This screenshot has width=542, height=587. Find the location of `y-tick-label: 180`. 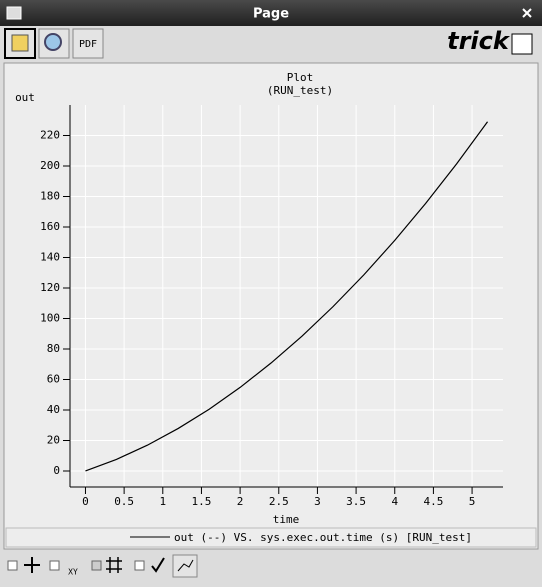

y-tick-label: 180 is located at coordinates (50, 195).